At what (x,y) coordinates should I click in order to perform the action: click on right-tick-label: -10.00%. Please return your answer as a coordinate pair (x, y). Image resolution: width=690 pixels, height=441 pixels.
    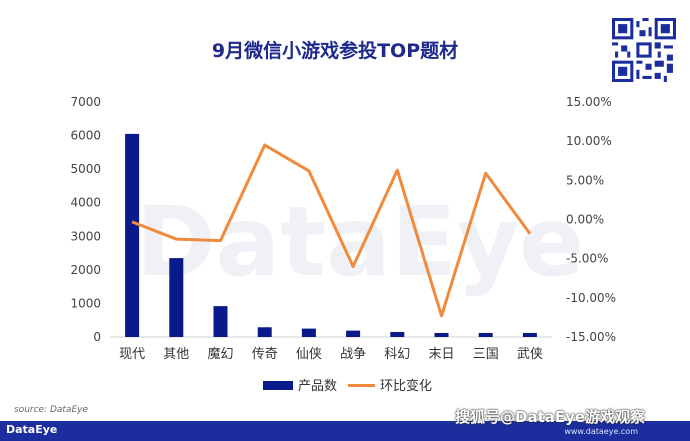
    Looking at the image, I should click on (591, 298).